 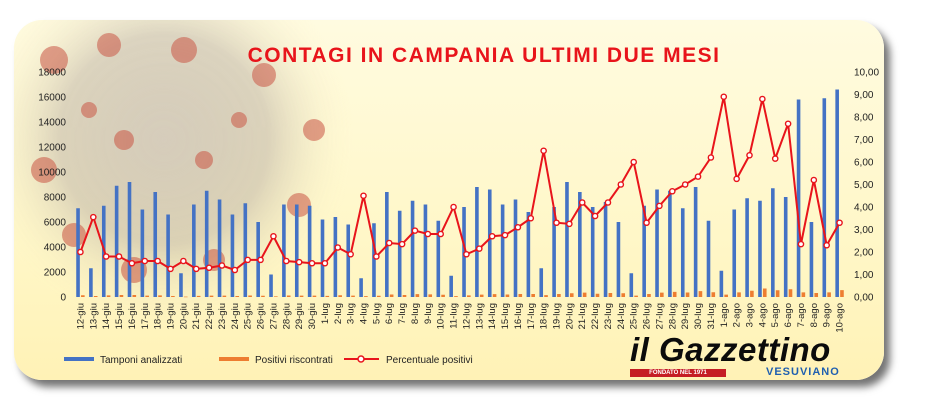 I want to click on x-tick-label: 4-lug, so click(x=364, y=313).